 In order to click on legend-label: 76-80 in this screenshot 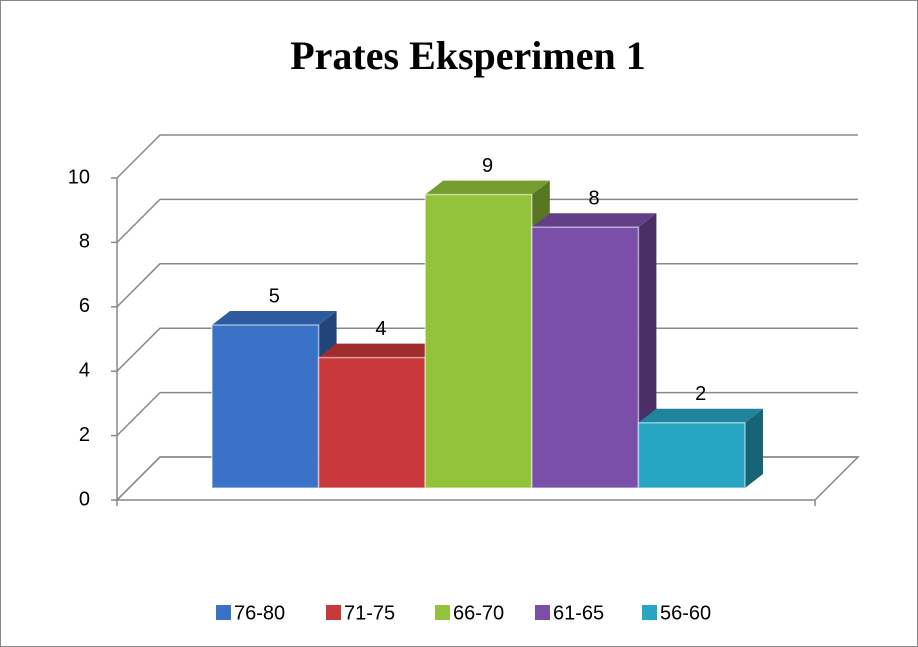, I will do `click(259, 613)`.